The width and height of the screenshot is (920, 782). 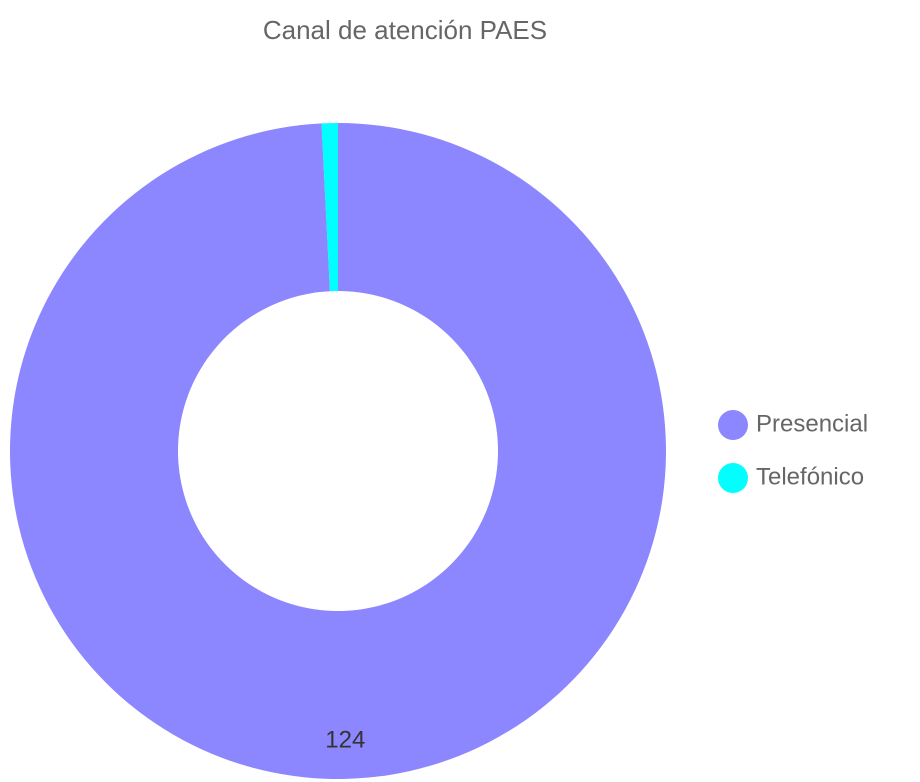 What do you see at coordinates (329, 207) in the screenshot?
I see `donut-slice` at bounding box center [329, 207].